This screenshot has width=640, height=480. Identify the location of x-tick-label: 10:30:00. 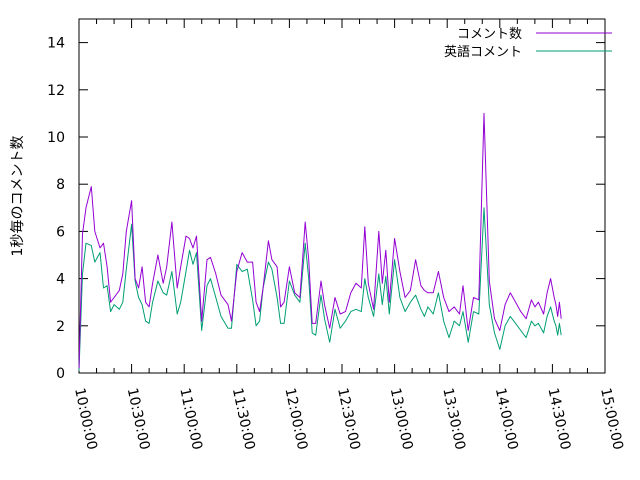
(138, 419).